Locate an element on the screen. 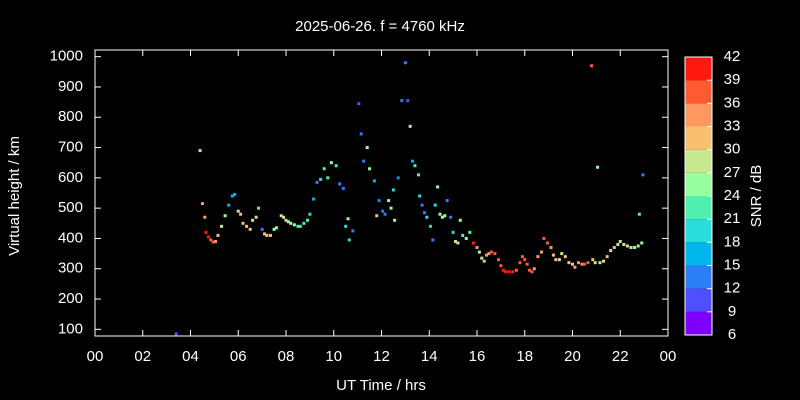  x-tick-label: 02 is located at coordinates (142, 356).